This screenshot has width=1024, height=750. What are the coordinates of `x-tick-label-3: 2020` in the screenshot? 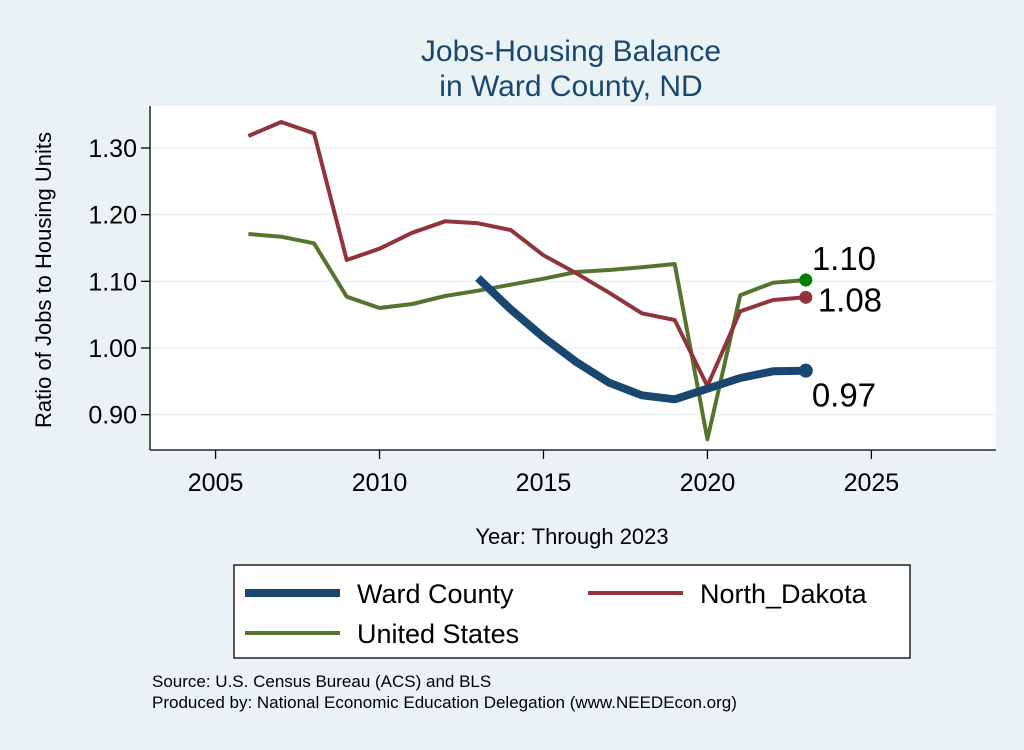 It's located at (708, 483).